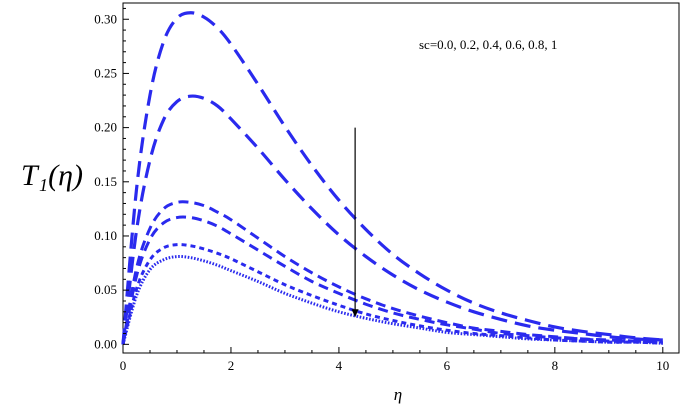  I want to click on x-tick-label: 4, so click(339, 365).